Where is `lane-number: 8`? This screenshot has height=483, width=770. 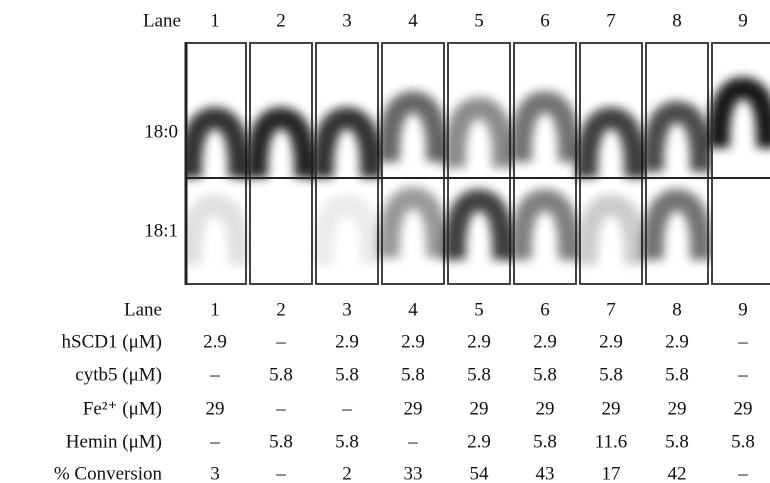
lane-number: 8 is located at coordinates (677, 20).